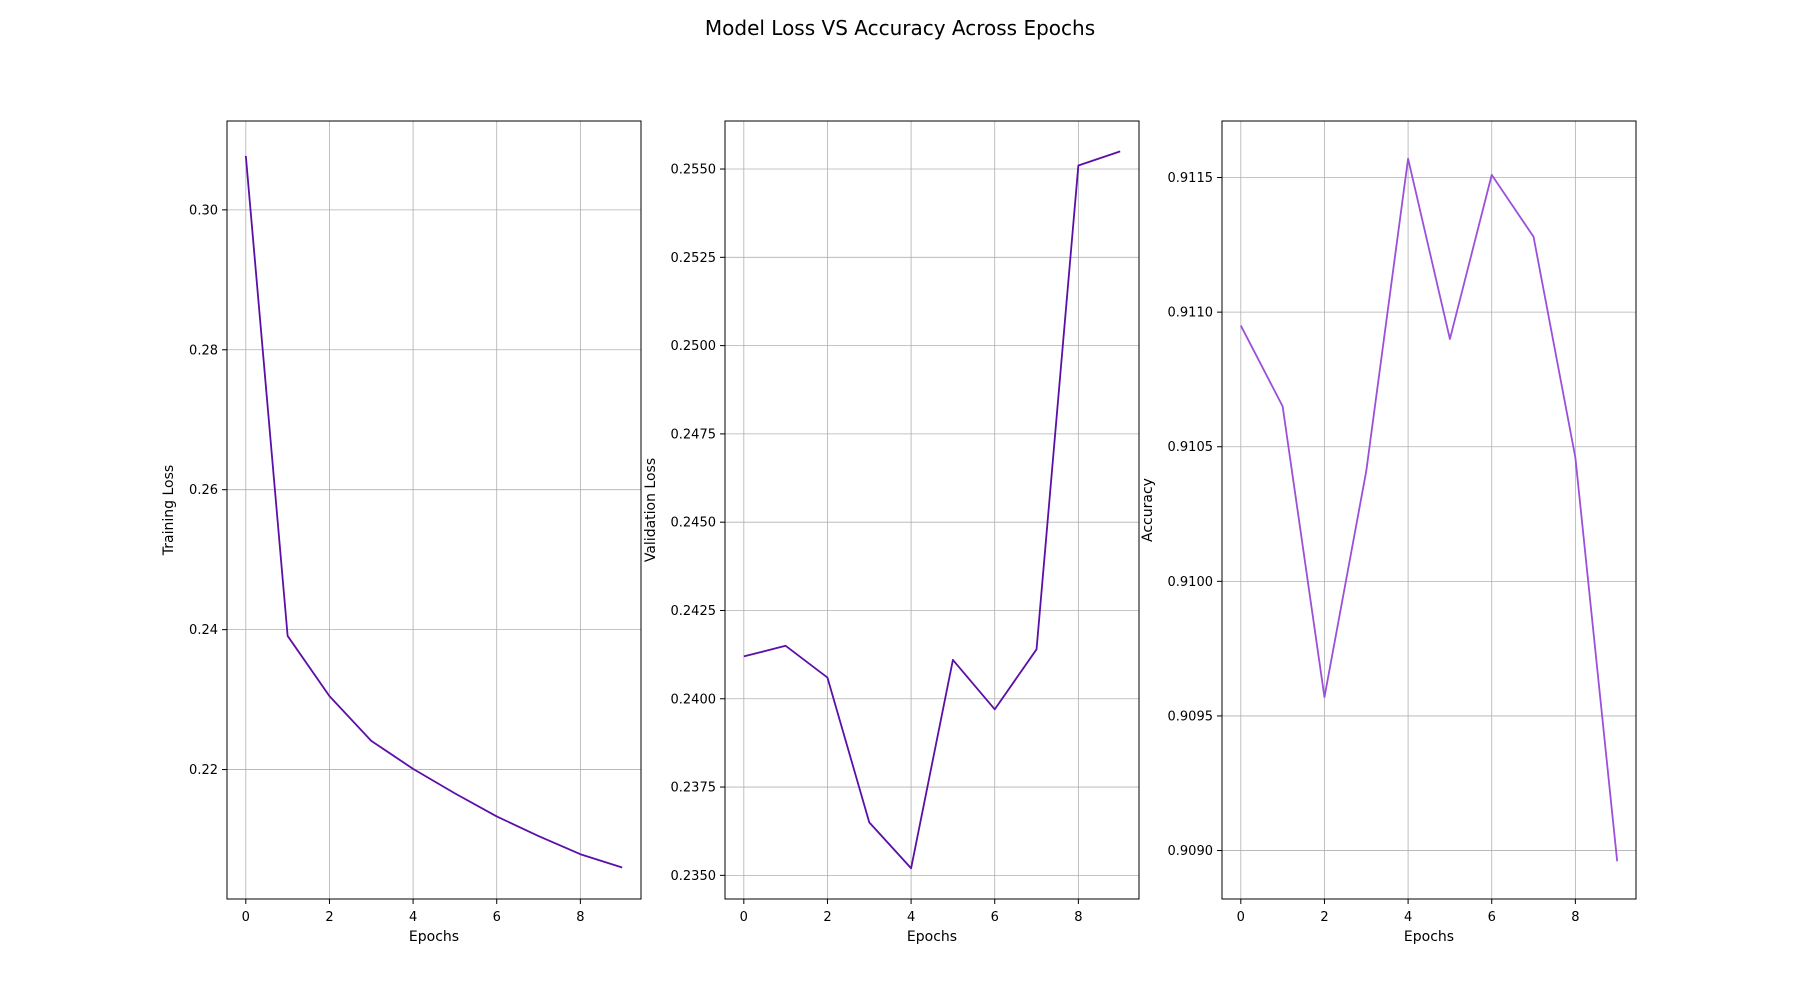  What do you see at coordinates (900, 28) in the screenshot?
I see `chart-title: Model Loss VS Accuracy Across Epochs` at bounding box center [900, 28].